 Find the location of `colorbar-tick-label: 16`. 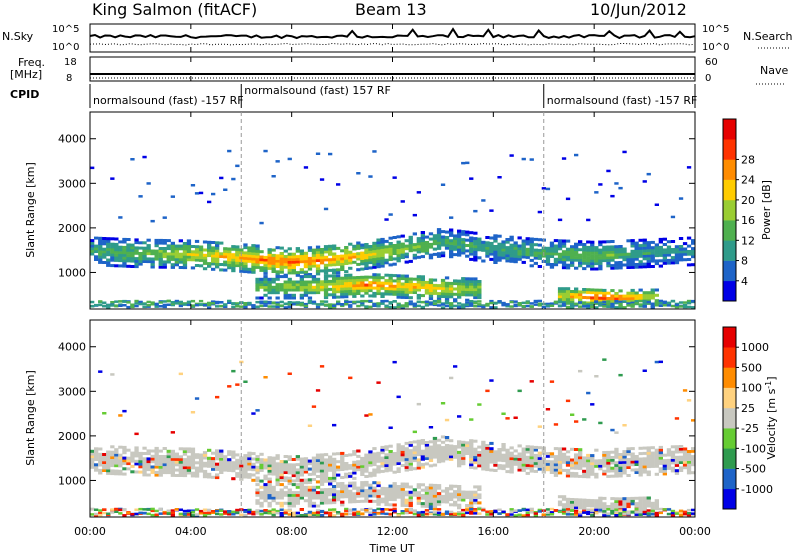

colorbar-tick-label: 16 is located at coordinates (748, 220).